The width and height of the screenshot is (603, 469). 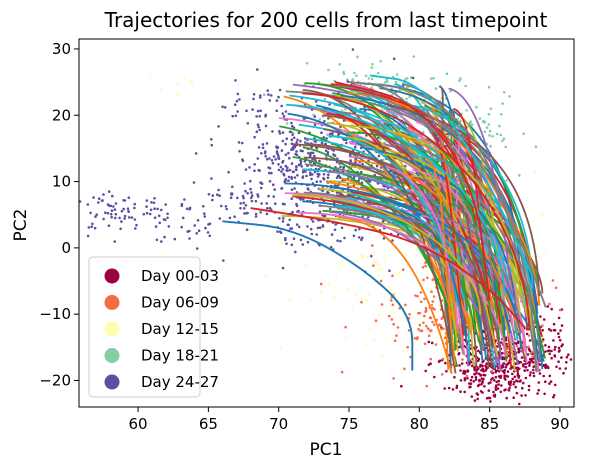 What do you see at coordinates (440, 261) in the screenshot?
I see `trajectory-line` at bounding box center [440, 261].